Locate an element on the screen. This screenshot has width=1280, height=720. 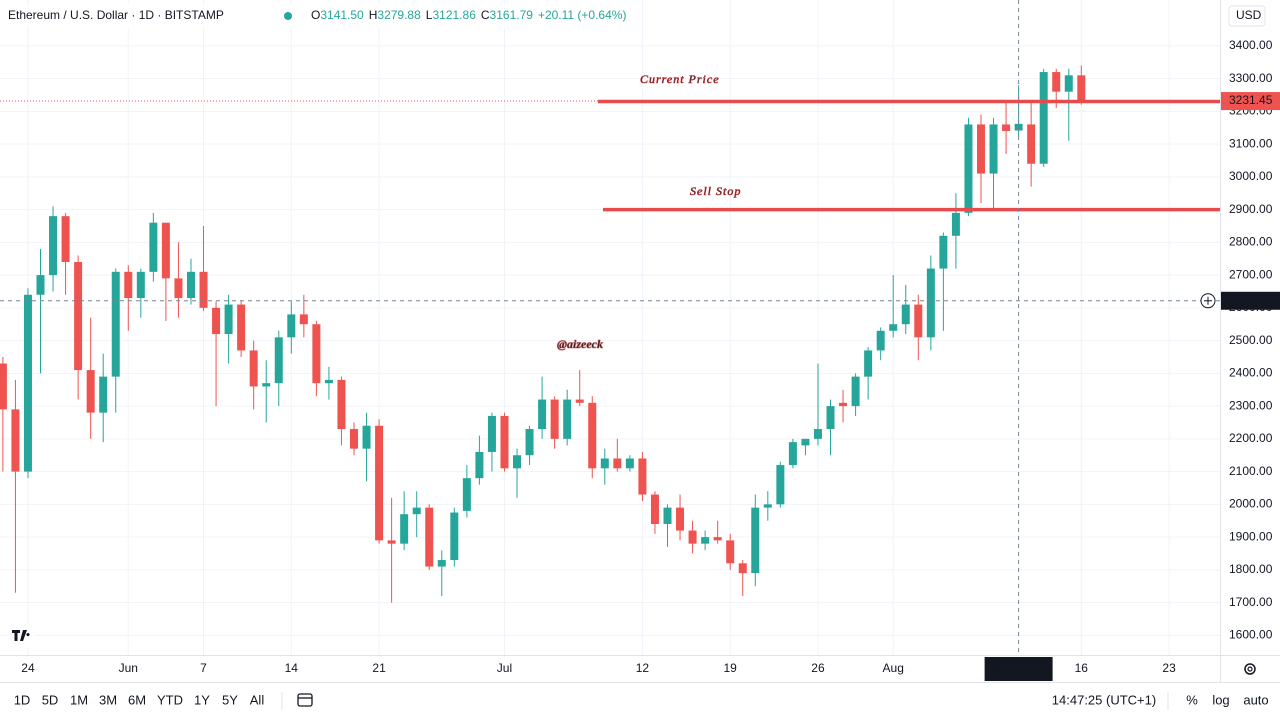
y-tick-label: 3000.00 is located at coordinates (1251, 176).